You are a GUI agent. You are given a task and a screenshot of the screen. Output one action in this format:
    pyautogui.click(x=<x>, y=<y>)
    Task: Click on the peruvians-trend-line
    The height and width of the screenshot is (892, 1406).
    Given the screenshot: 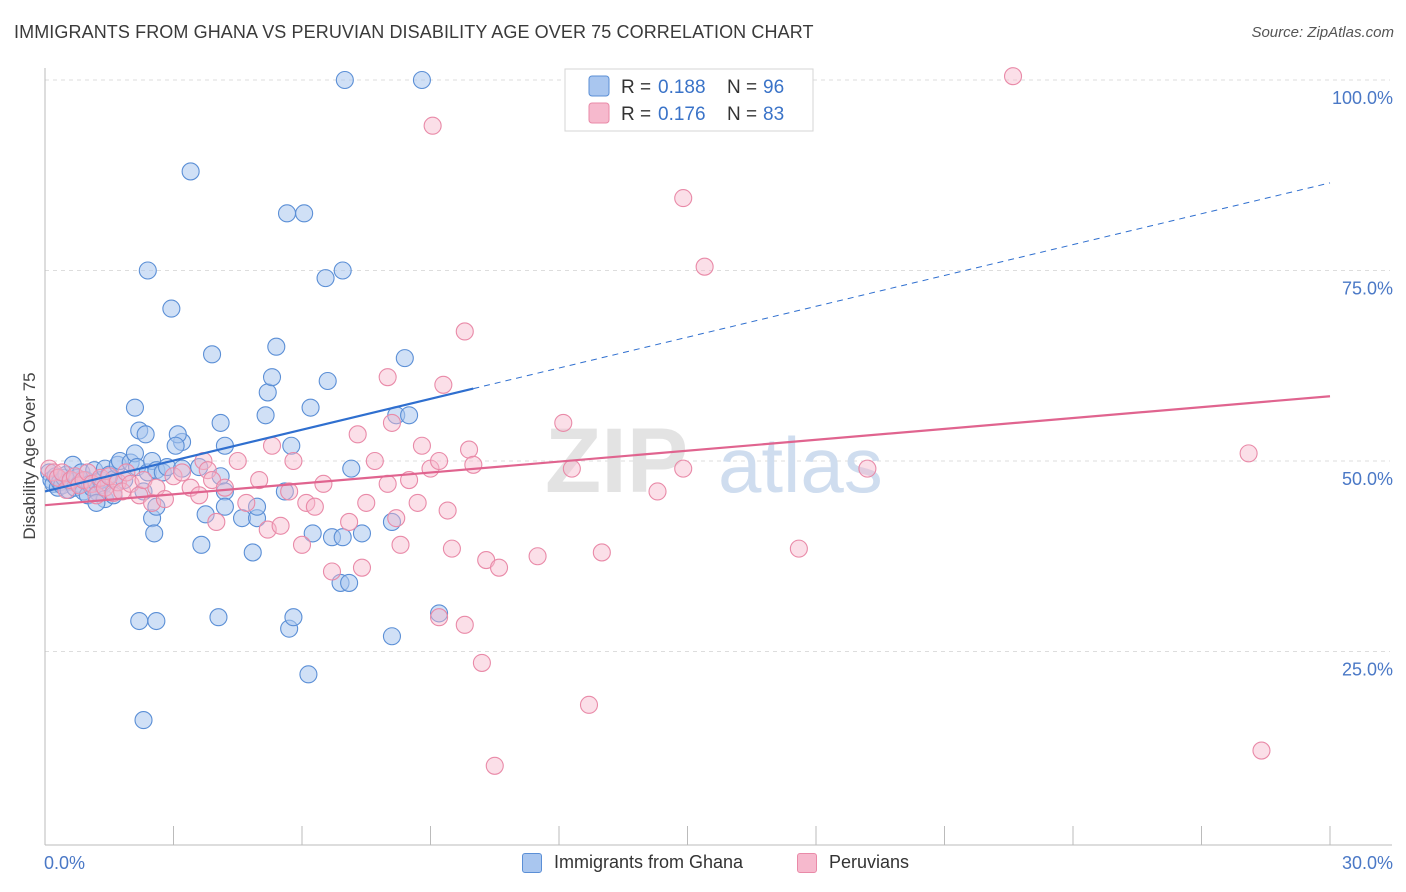 What is the action you would take?
    pyautogui.click(x=687, y=451)
    